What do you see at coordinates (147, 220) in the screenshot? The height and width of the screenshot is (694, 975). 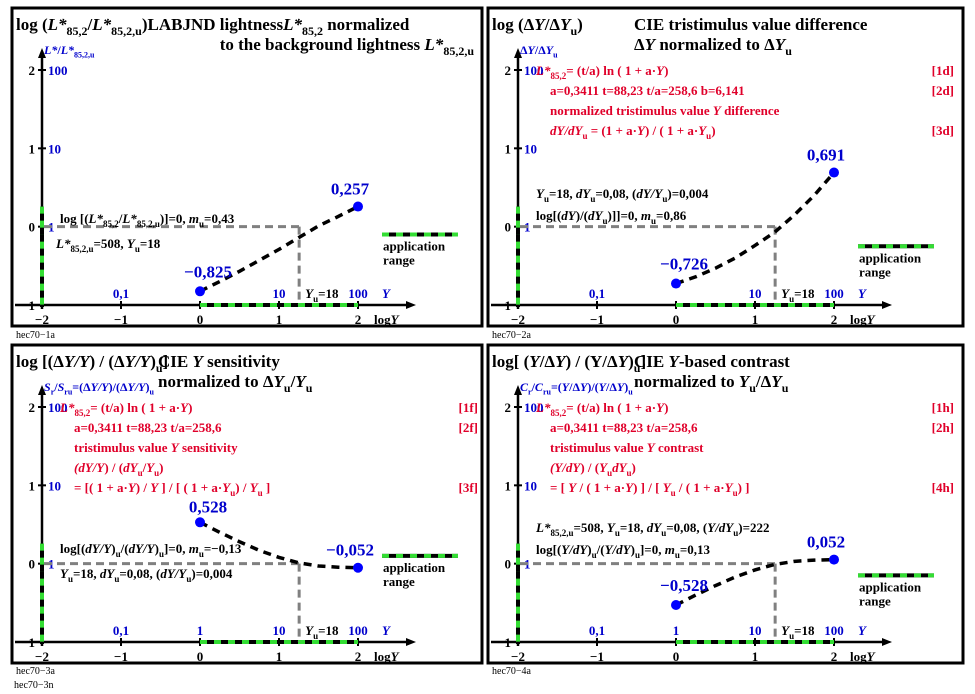 I see `note-line: log [(L*85,2​/L*85,2,u​)]=0, mu​=0,43` at bounding box center [147, 220].